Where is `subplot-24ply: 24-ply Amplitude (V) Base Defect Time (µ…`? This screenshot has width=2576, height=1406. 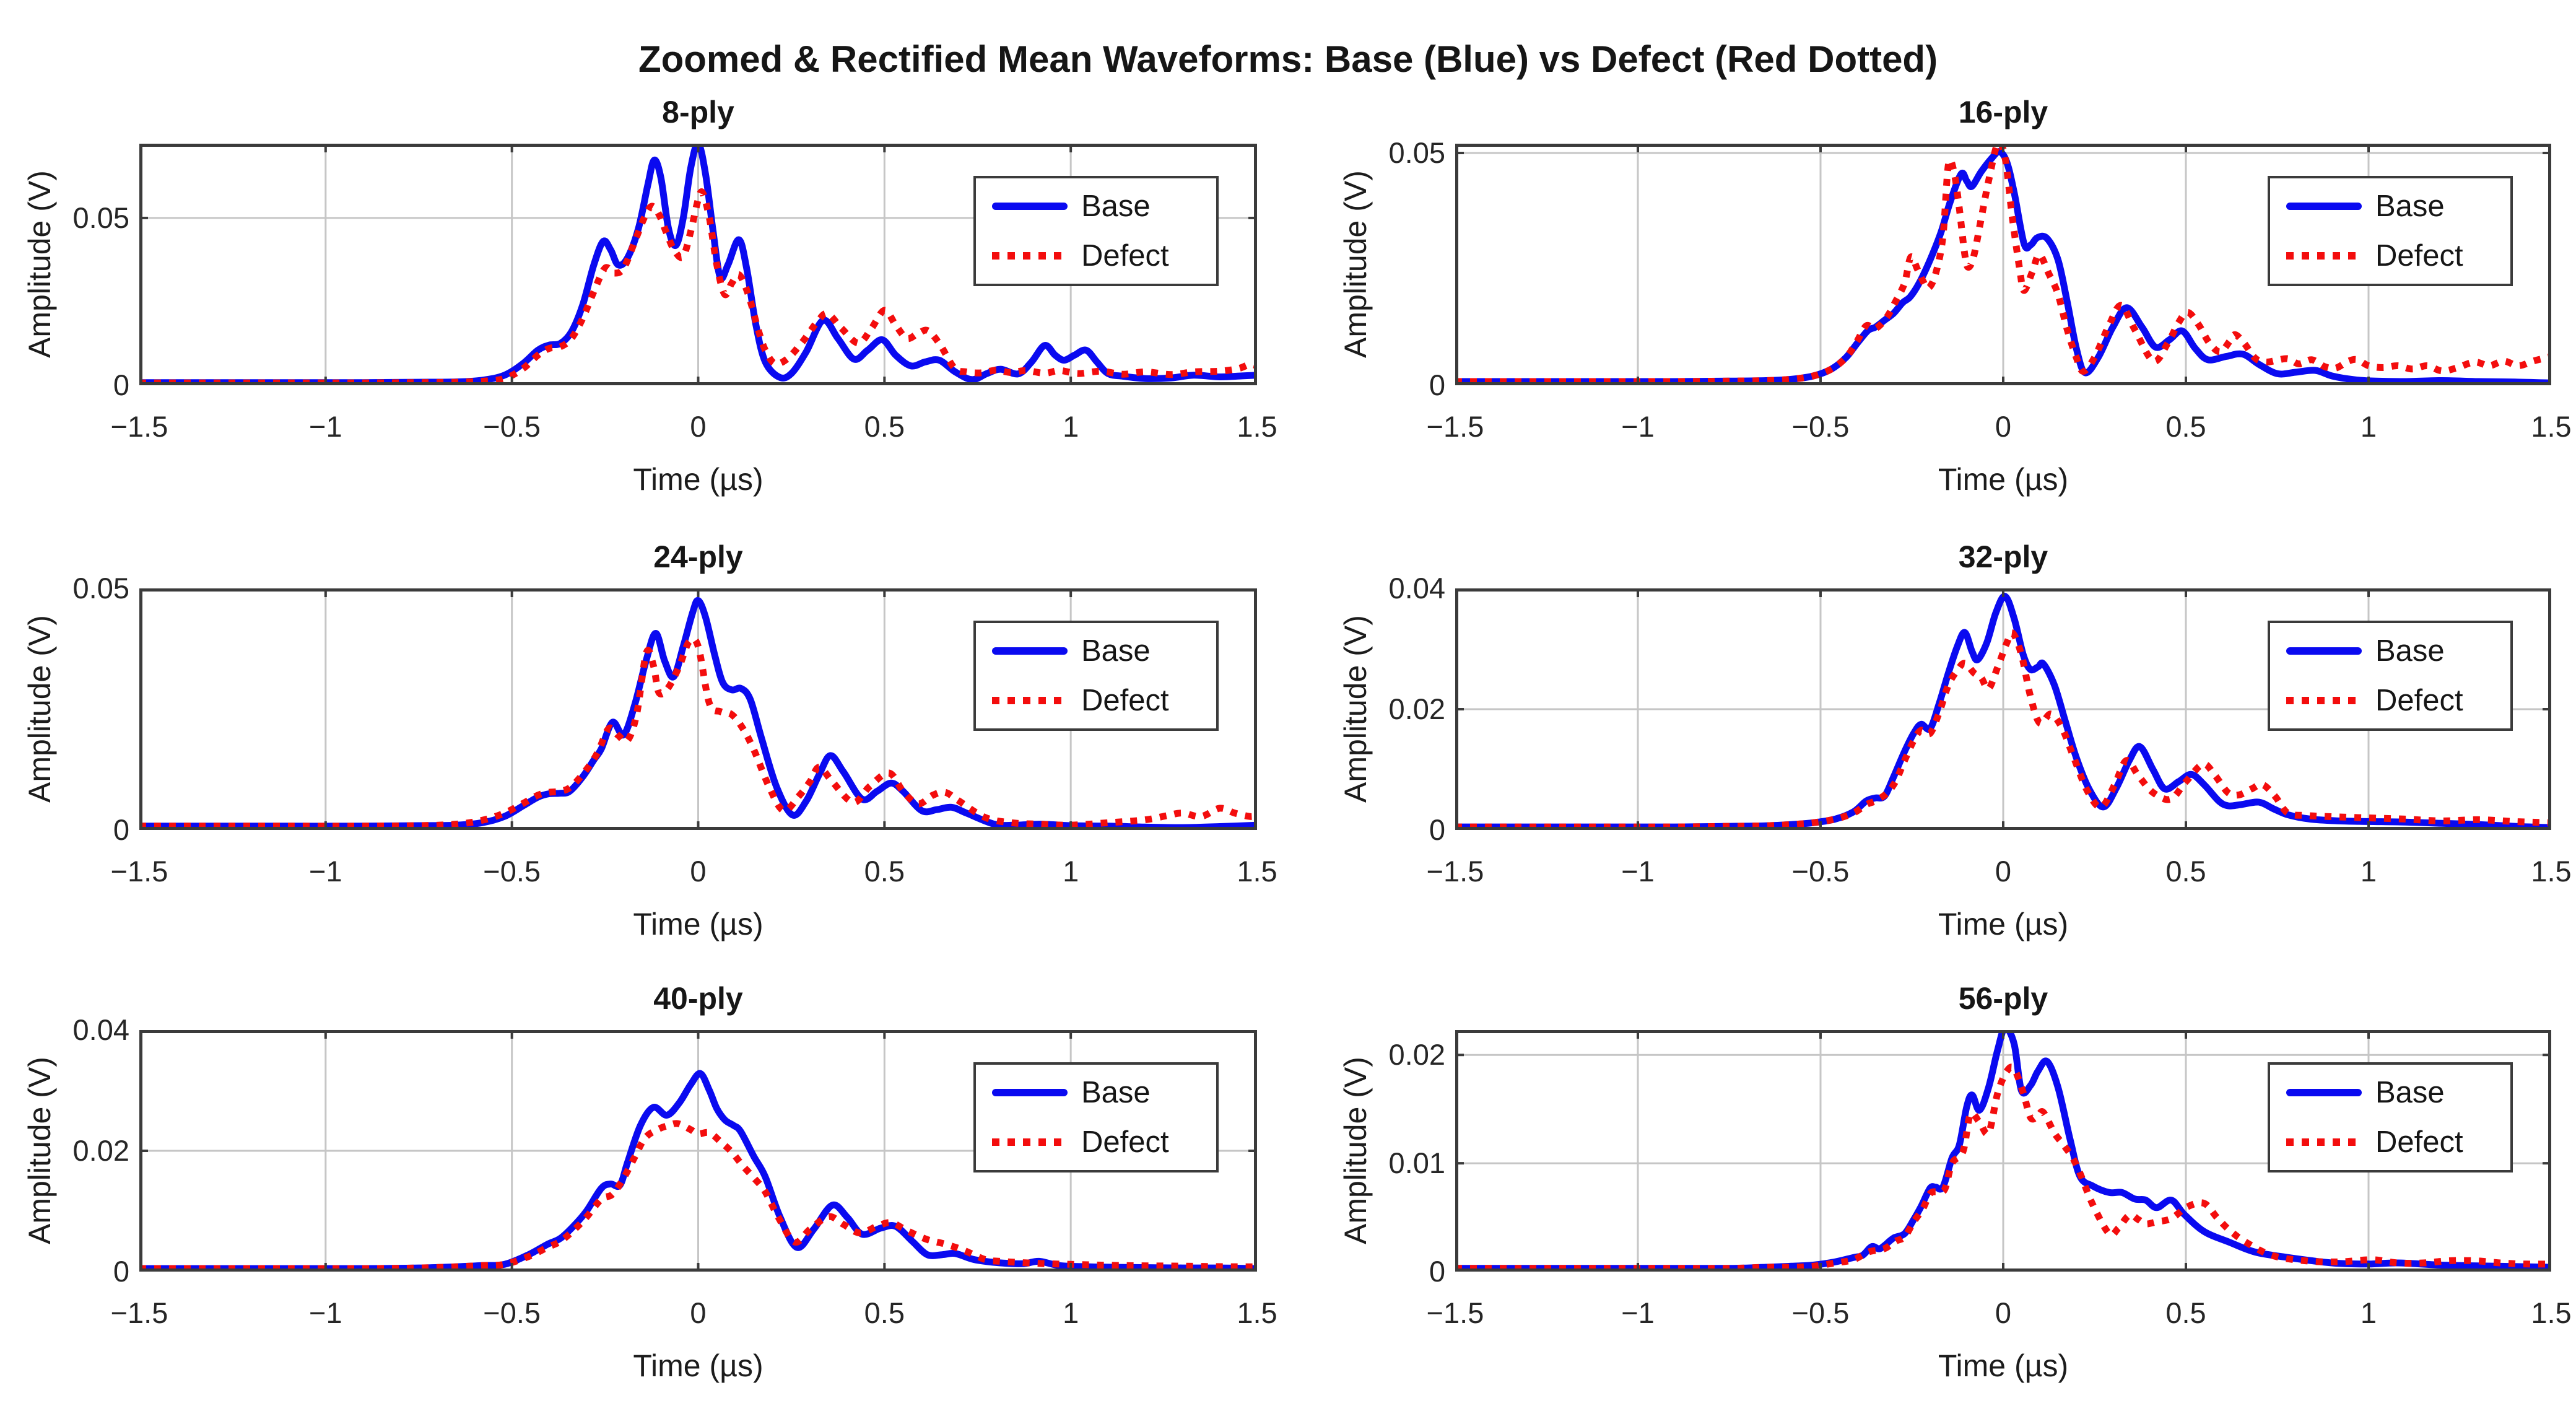
subplot-24ply: 24-ply Amplitude (V) Base Defect Time (µ… is located at coordinates (649, 740).